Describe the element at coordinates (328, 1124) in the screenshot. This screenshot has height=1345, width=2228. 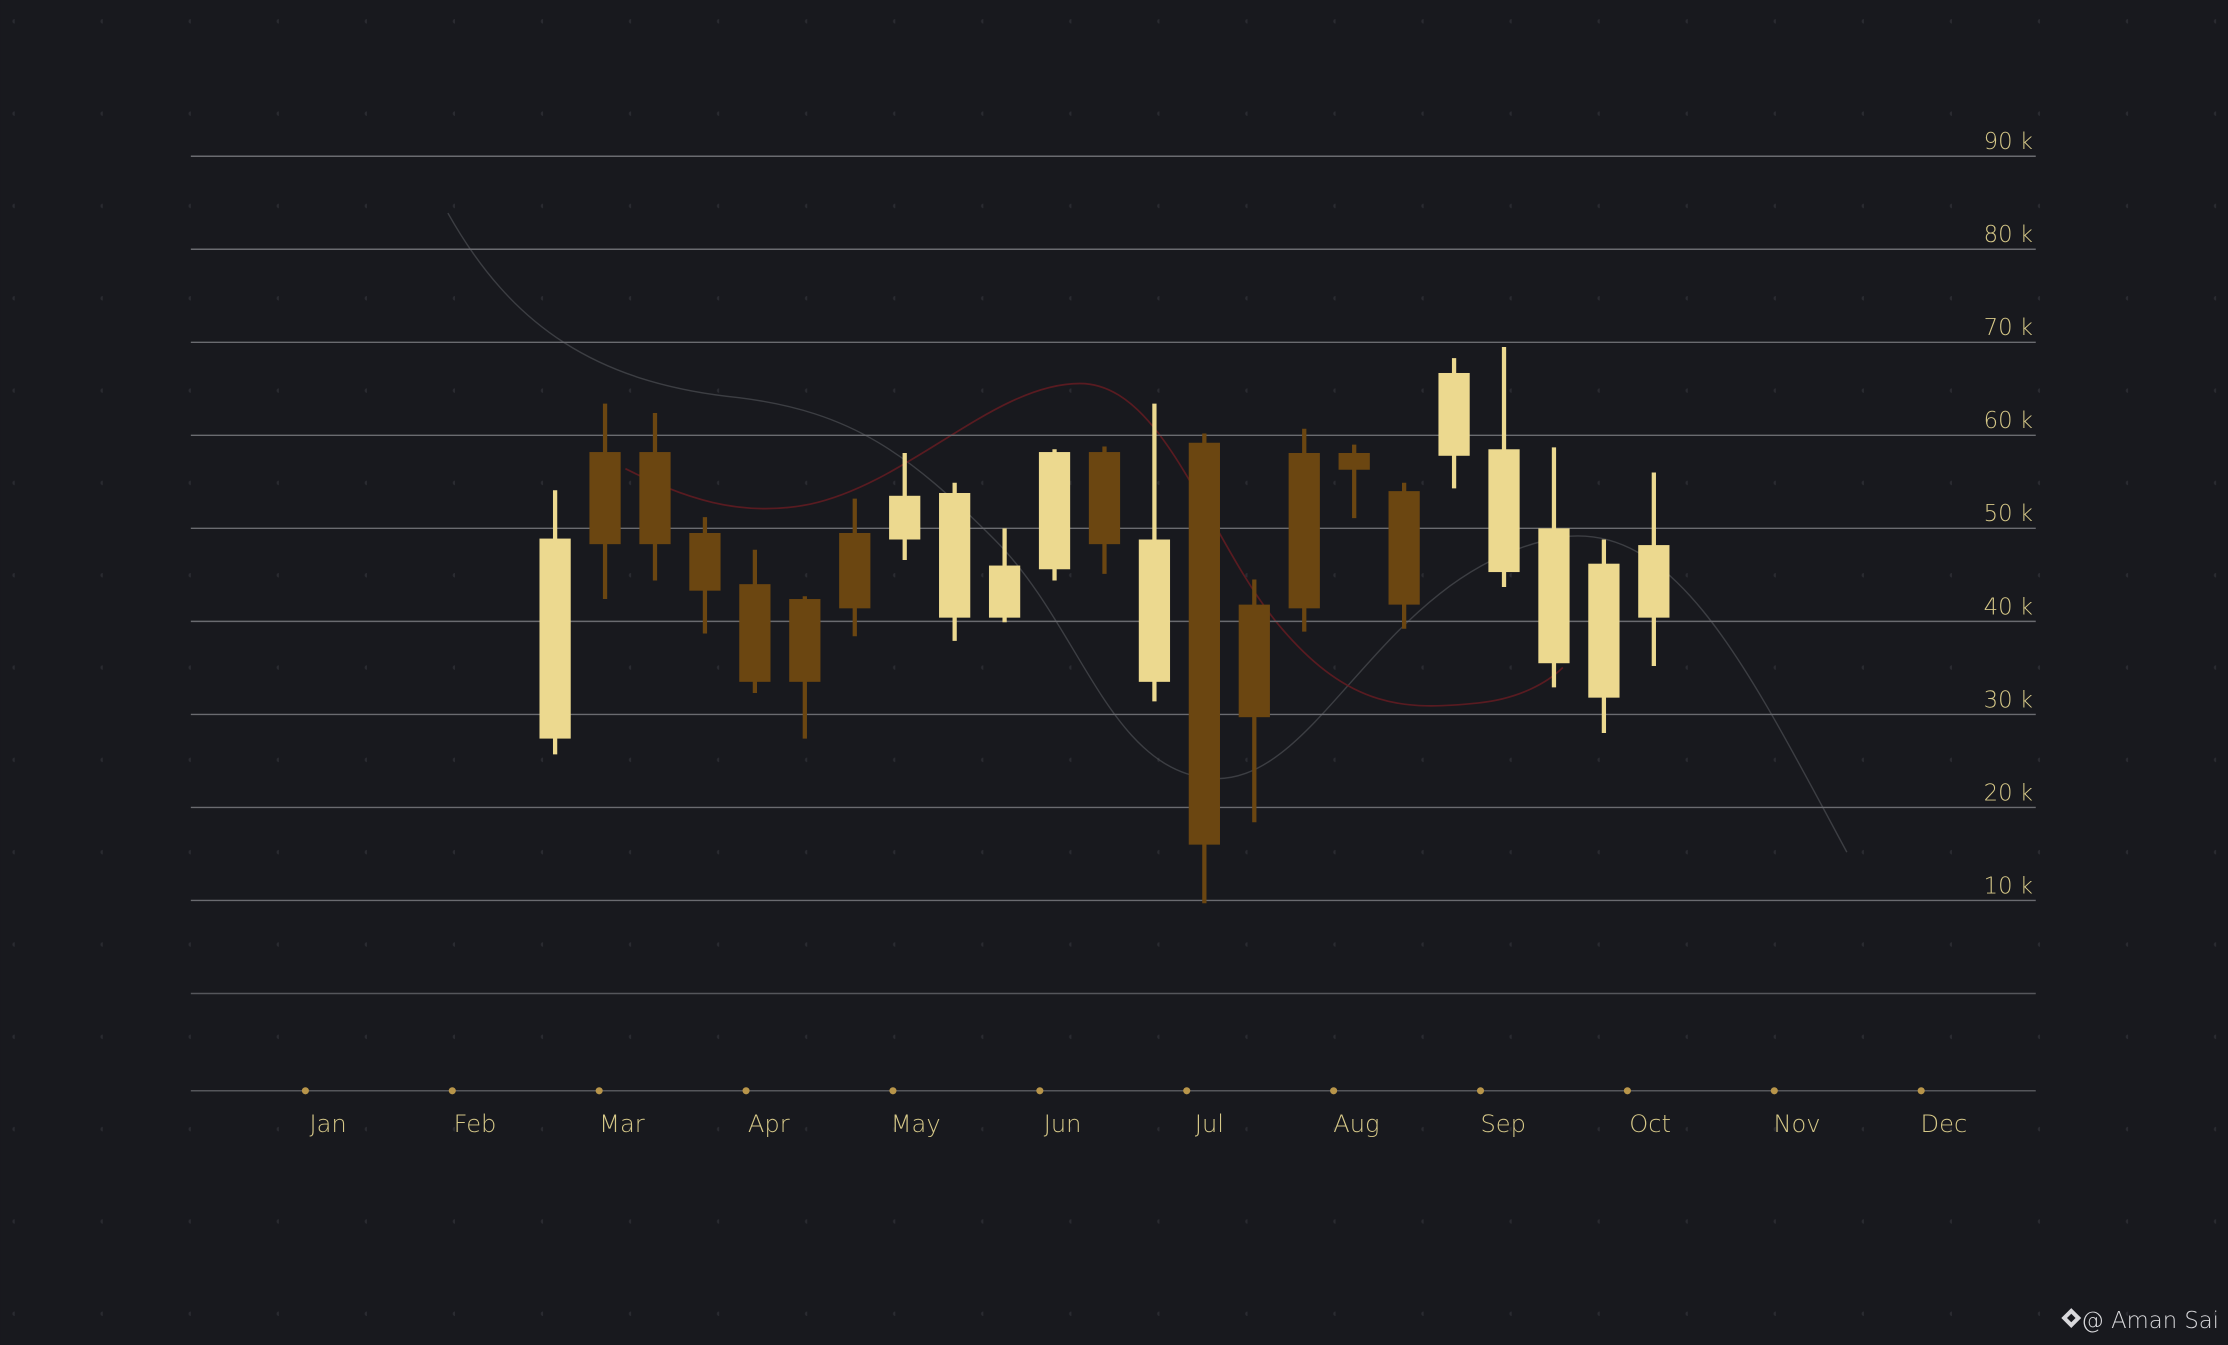
I see `x-tick-label: Jan` at that location.